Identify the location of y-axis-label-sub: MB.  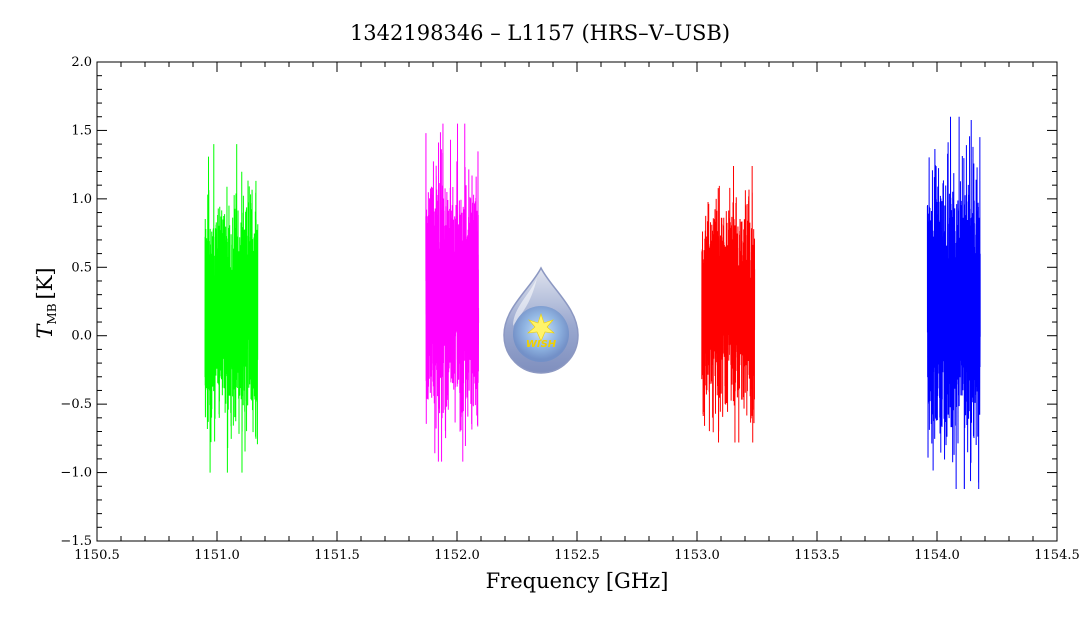
(52, 313).